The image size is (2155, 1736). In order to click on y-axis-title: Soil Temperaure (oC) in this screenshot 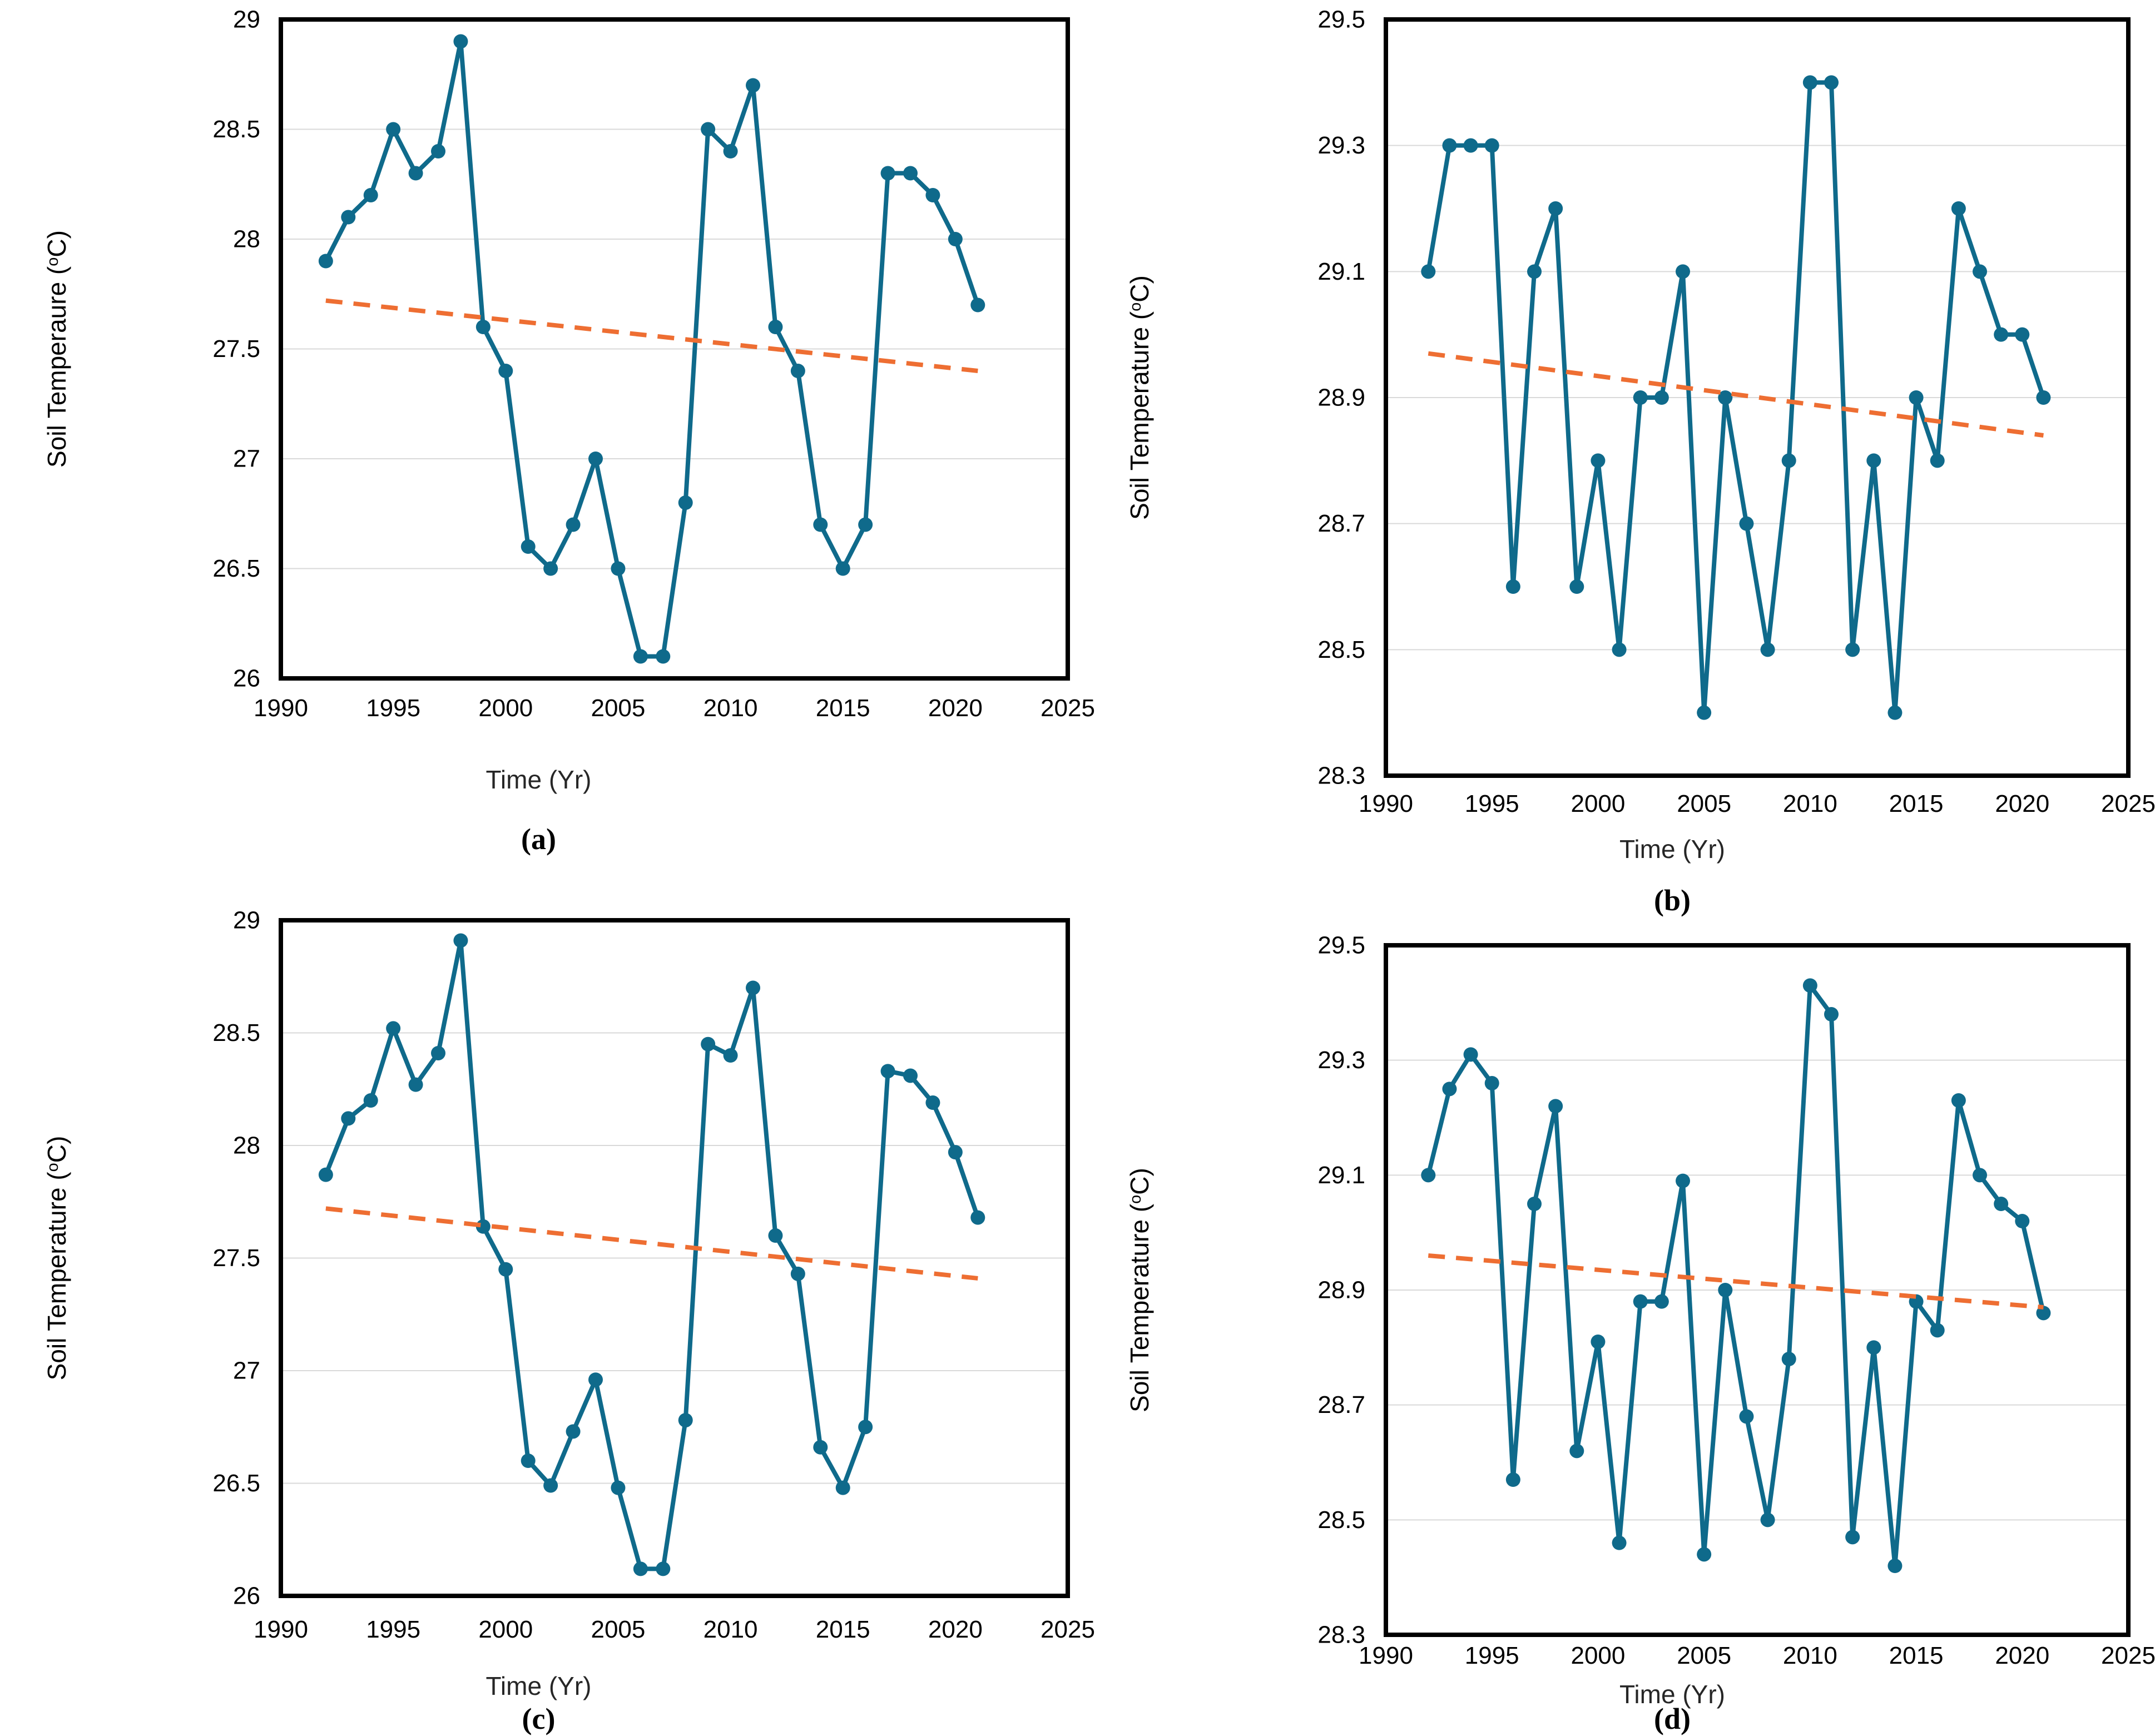, I will do `click(57, 349)`.